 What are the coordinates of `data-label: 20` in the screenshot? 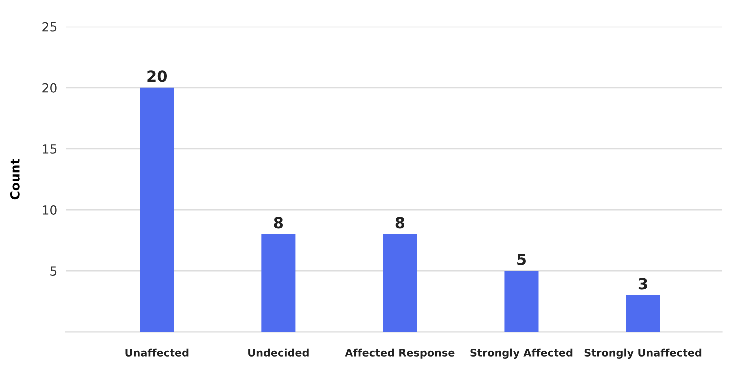 It's located at (158, 76).